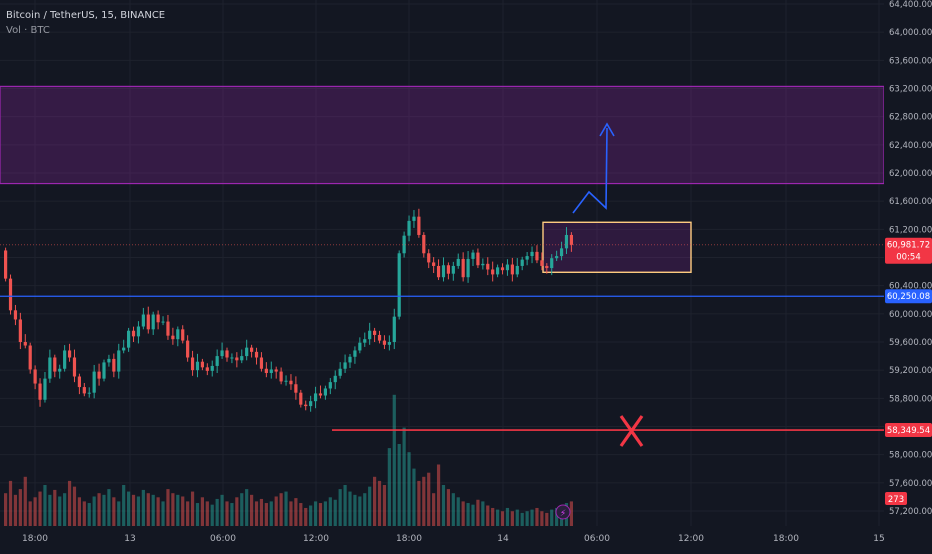 Image resolution: width=932 pixels, height=554 pixels. What do you see at coordinates (908, 246) in the screenshot?
I see `current-price-badge-text: 60,981.72` at bounding box center [908, 246].